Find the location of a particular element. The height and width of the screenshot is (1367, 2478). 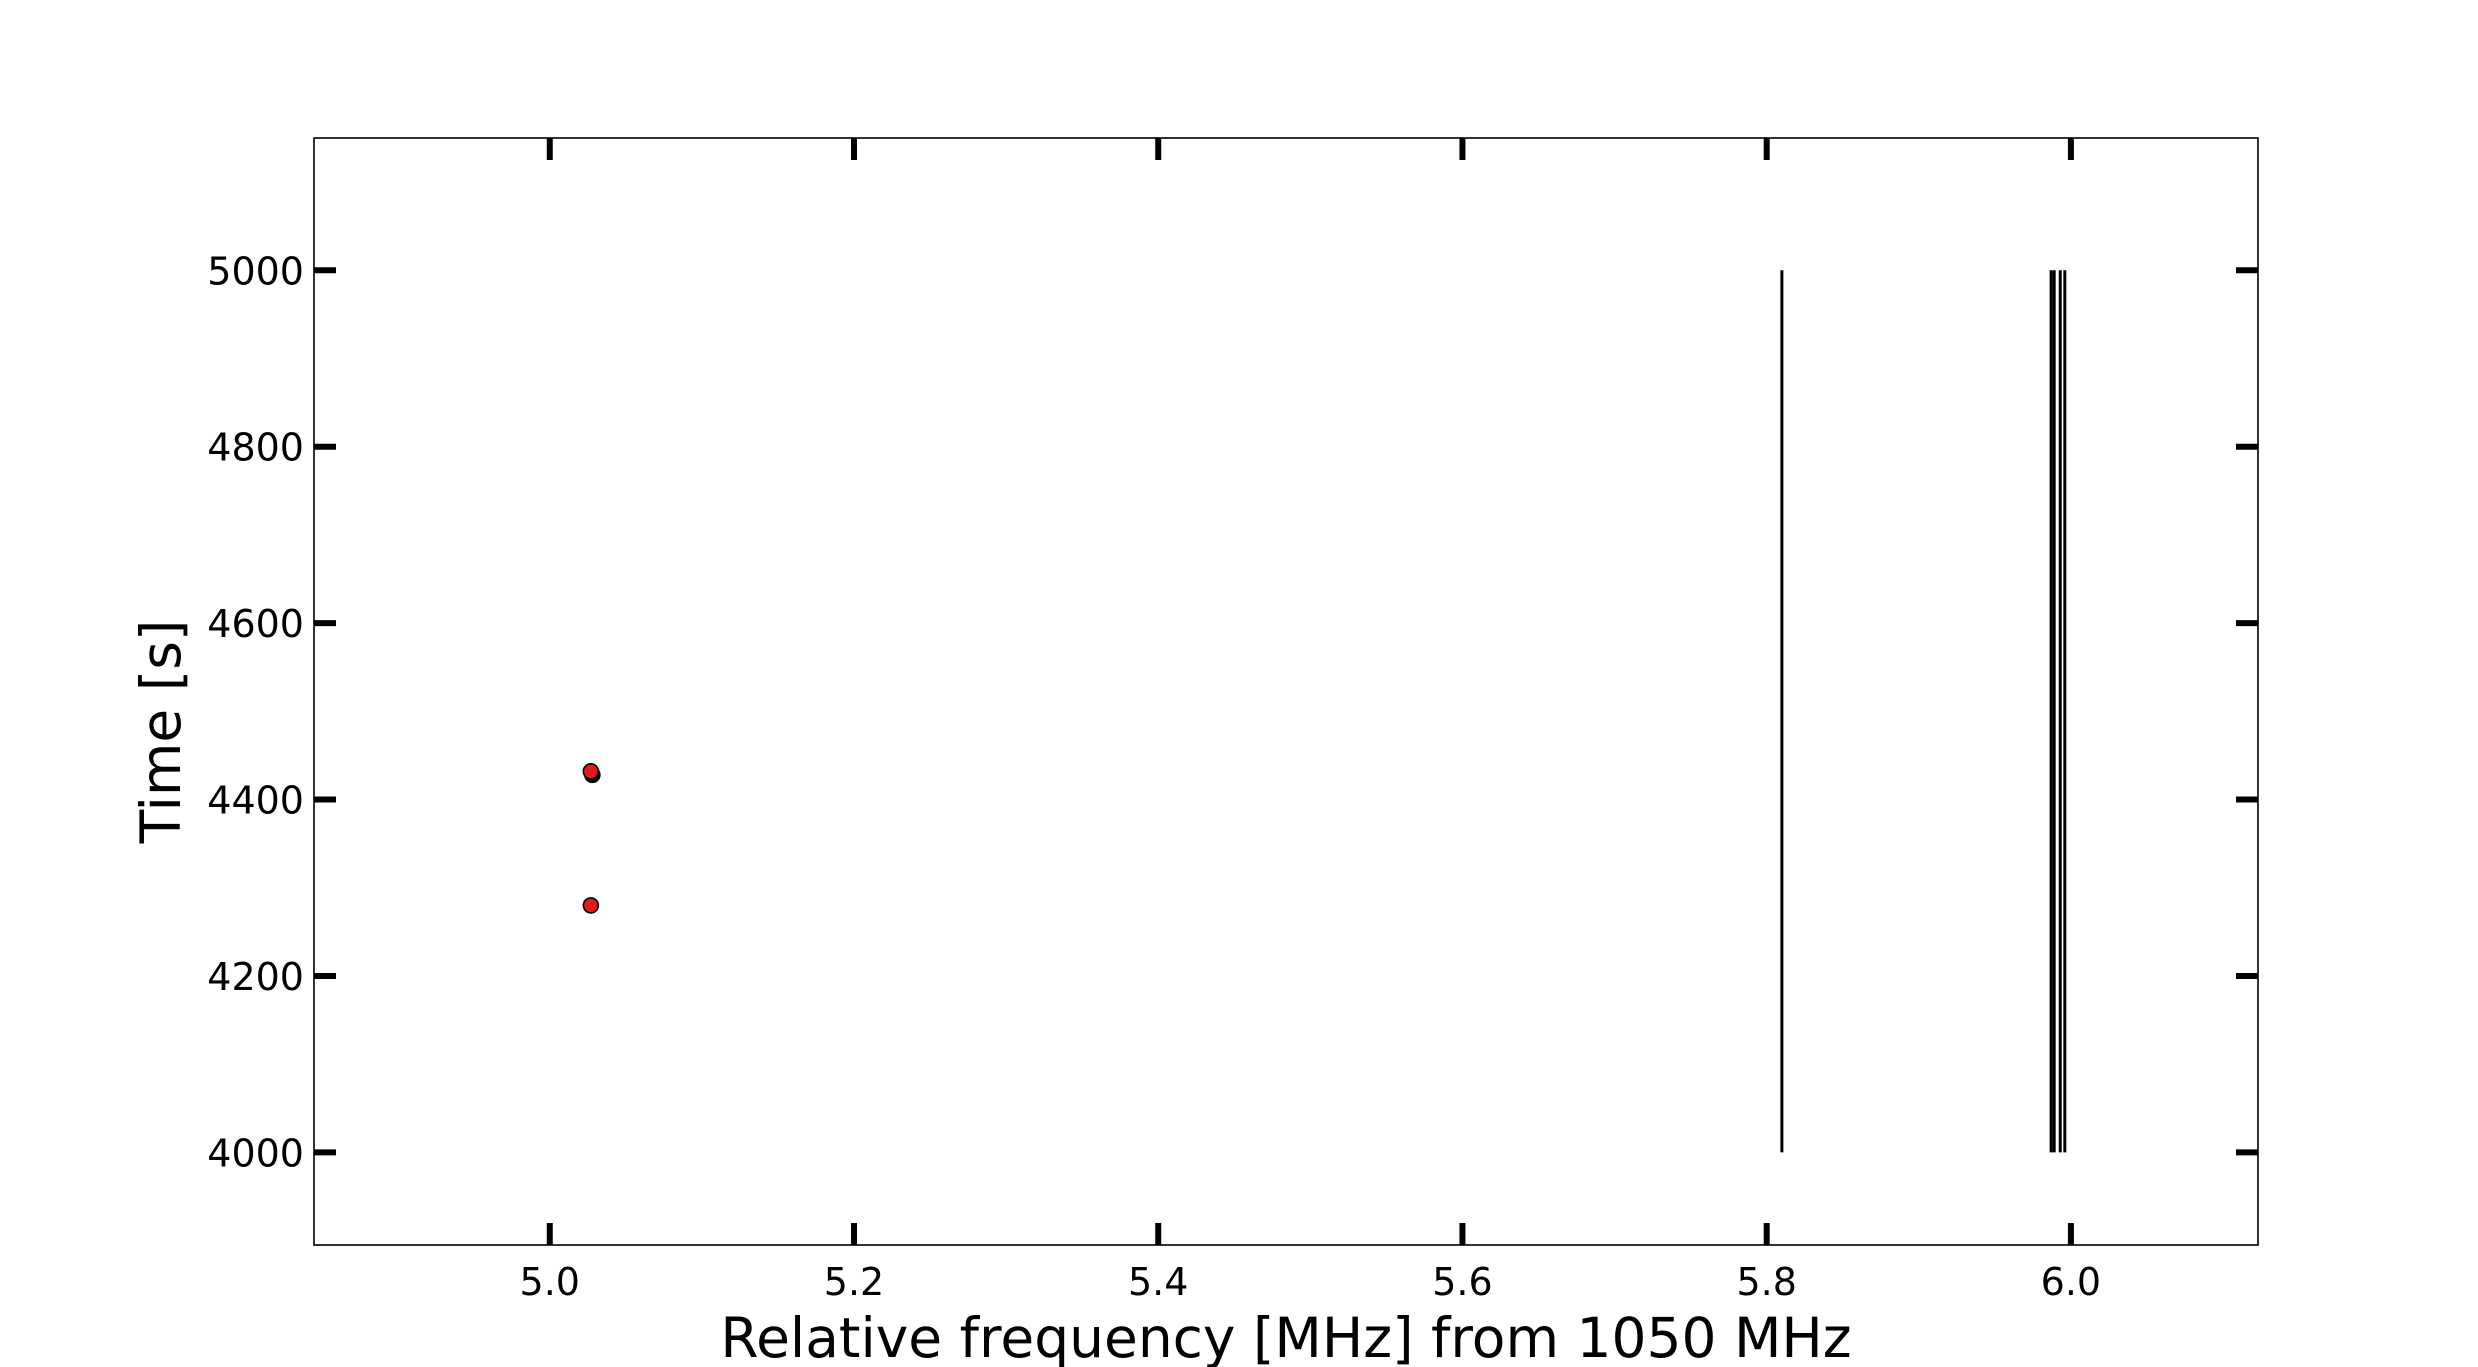

x-tick-label: 5.2 is located at coordinates (854, 1282).